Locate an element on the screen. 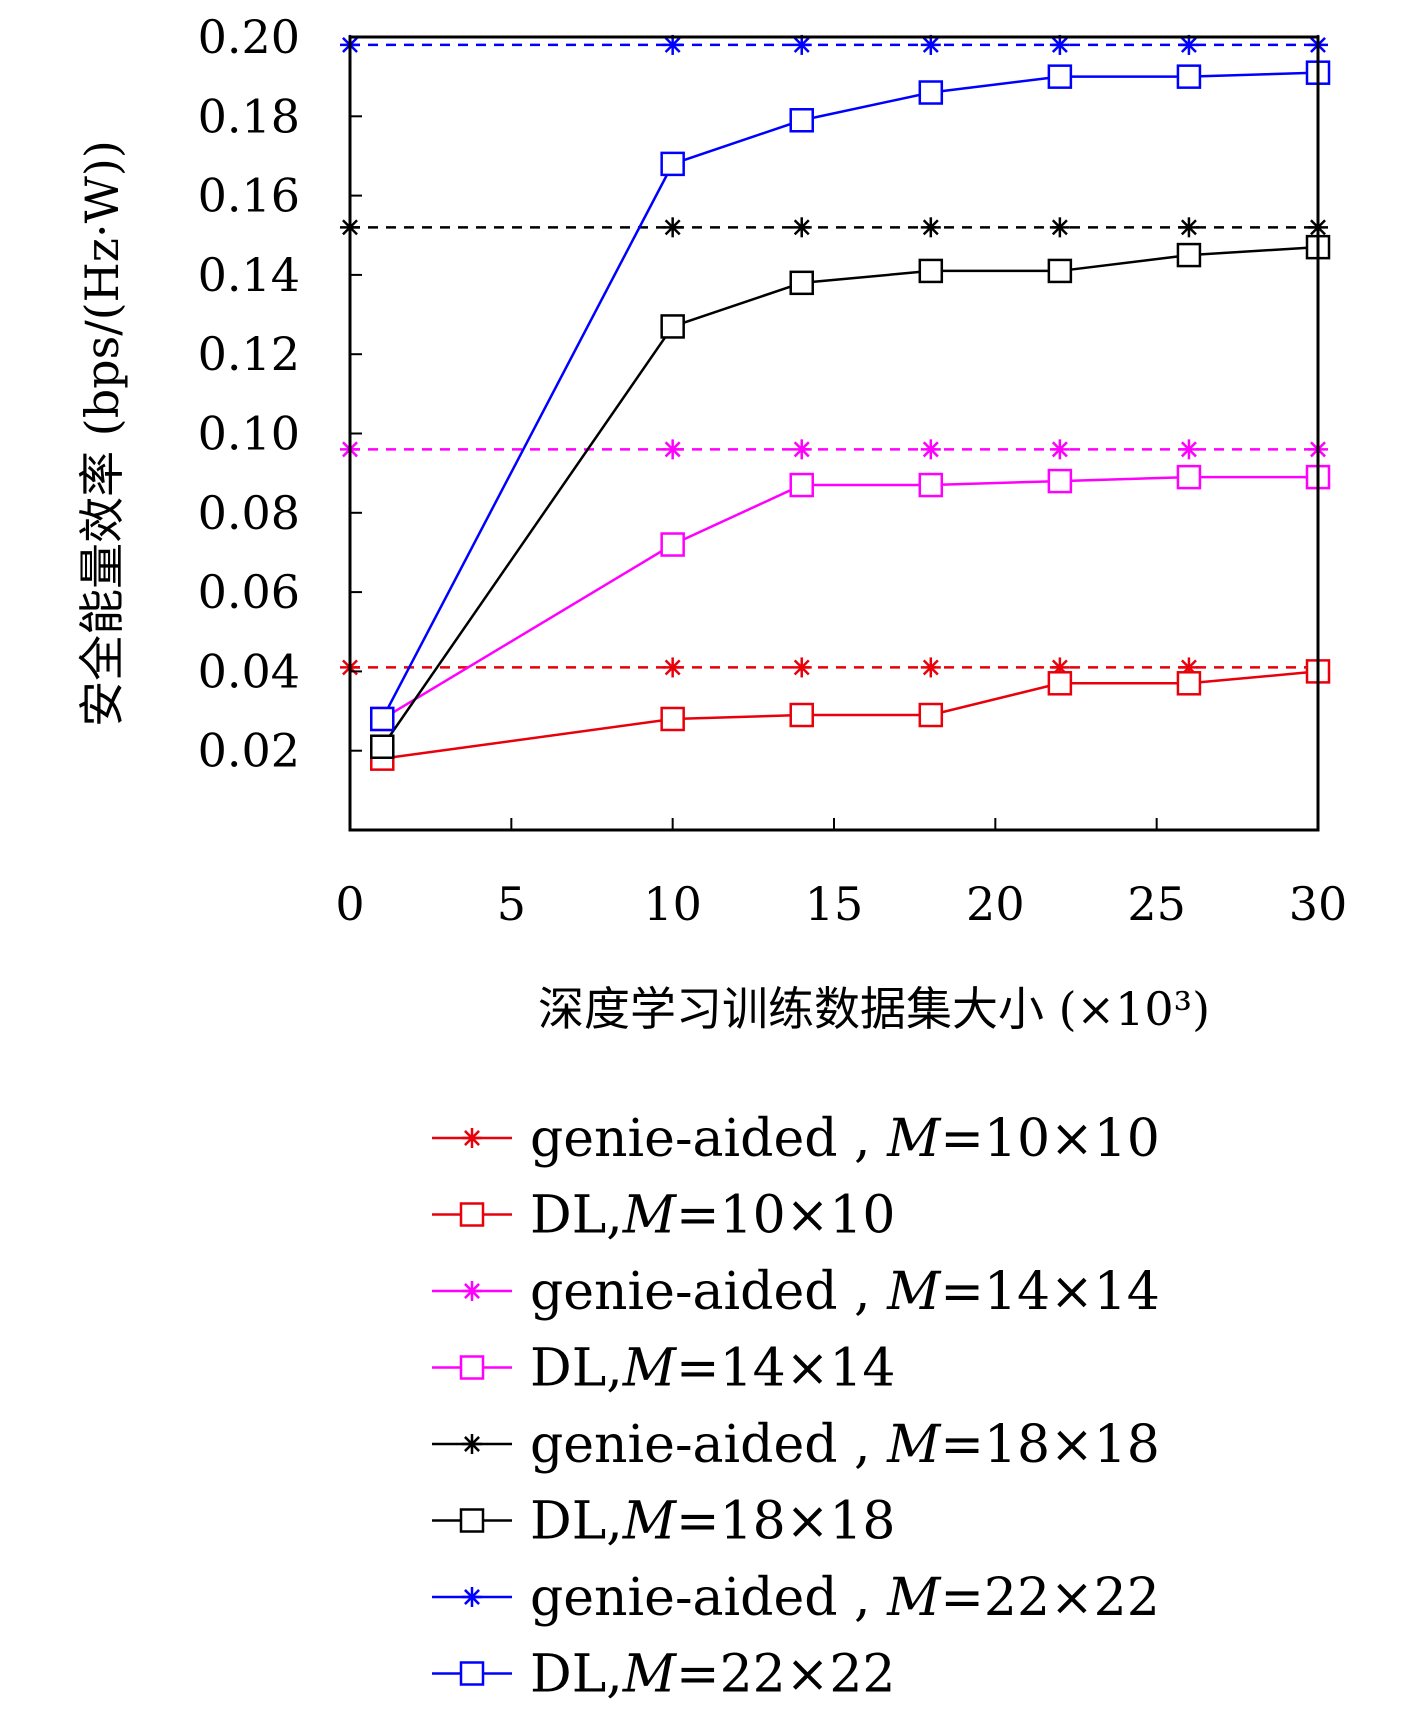  legend-label: DL,M=14×14 is located at coordinates (713, 1369).